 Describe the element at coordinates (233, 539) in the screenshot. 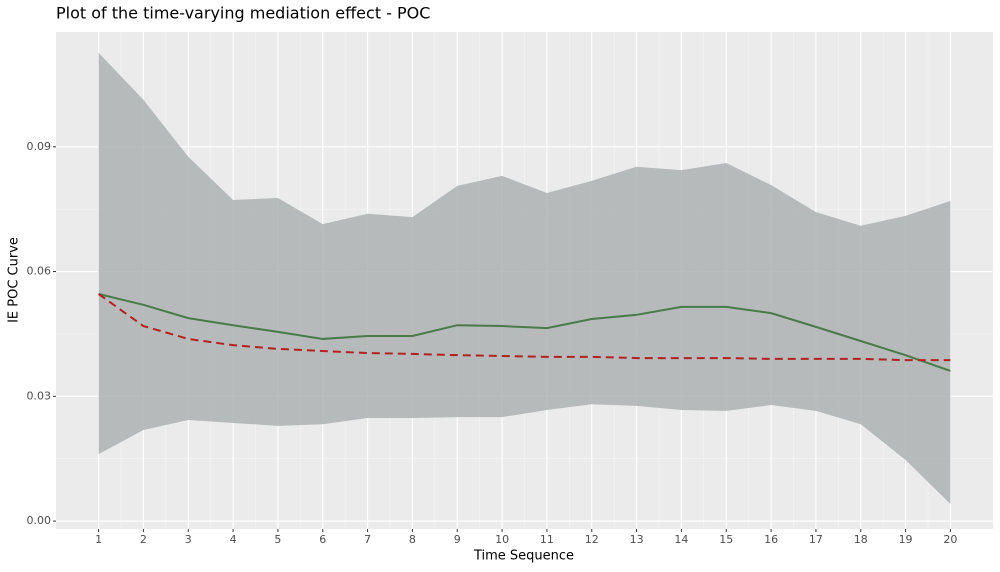

I see `x-tick-label: 4` at that location.